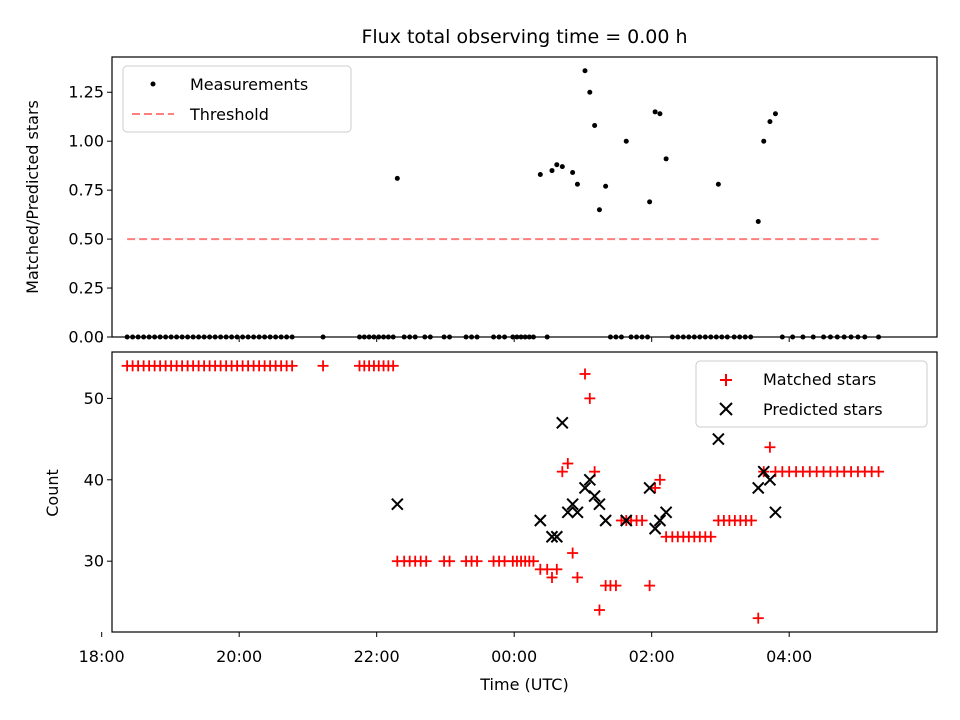  What do you see at coordinates (811, 394) in the screenshot?
I see `bottom-legend: Matched stars Predicted stars` at bounding box center [811, 394].